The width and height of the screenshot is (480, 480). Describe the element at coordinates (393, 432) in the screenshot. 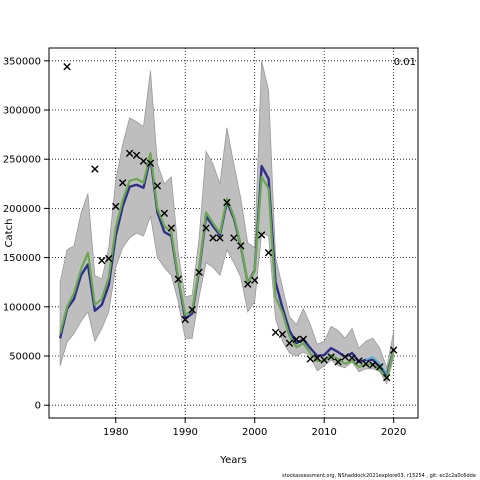

I see `x-tick-label: 2020` at that location.